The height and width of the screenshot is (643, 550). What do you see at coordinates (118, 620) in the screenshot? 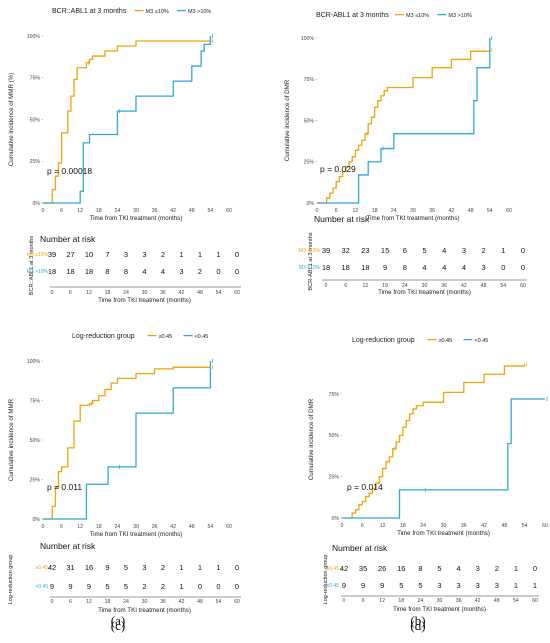
I see `panel-caption: (a)` at bounding box center [118, 620].